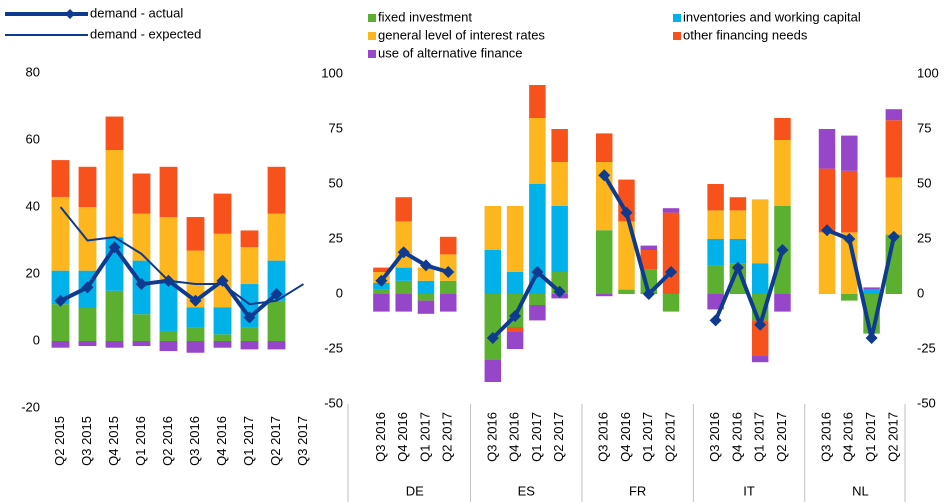  What do you see at coordinates (167, 441) in the screenshot?
I see `x-tick-label: Q2 2016` at bounding box center [167, 441].